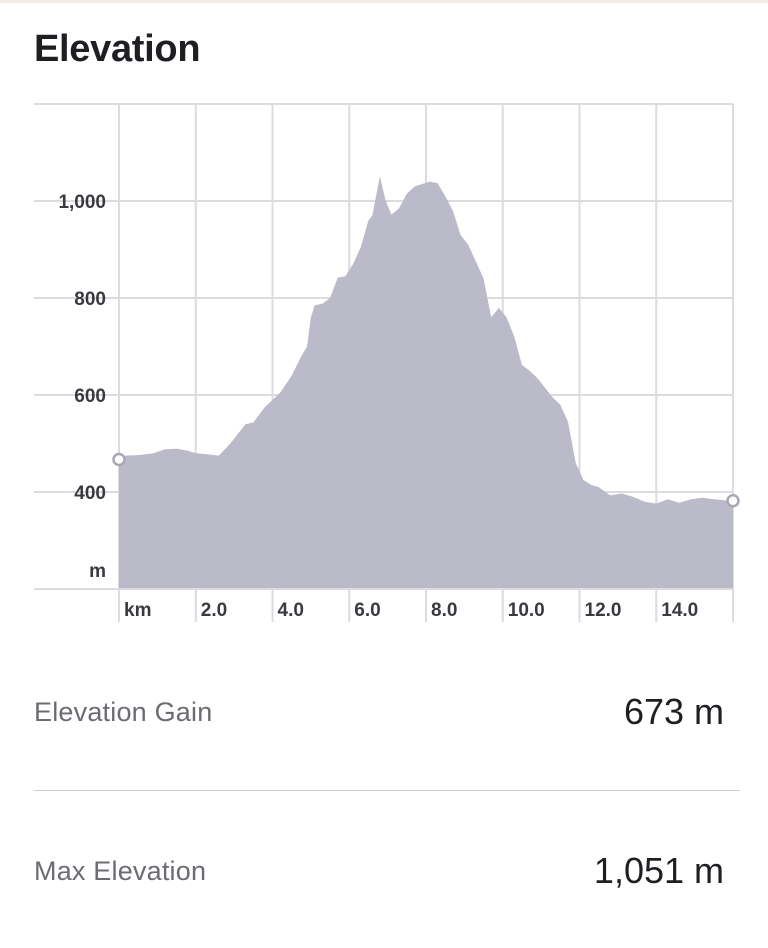 The image size is (768, 948). Describe the element at coordinates (379, 883) in the screenshot. I see `max-elevation-row: Max Elevation 1,051 m` at that location.